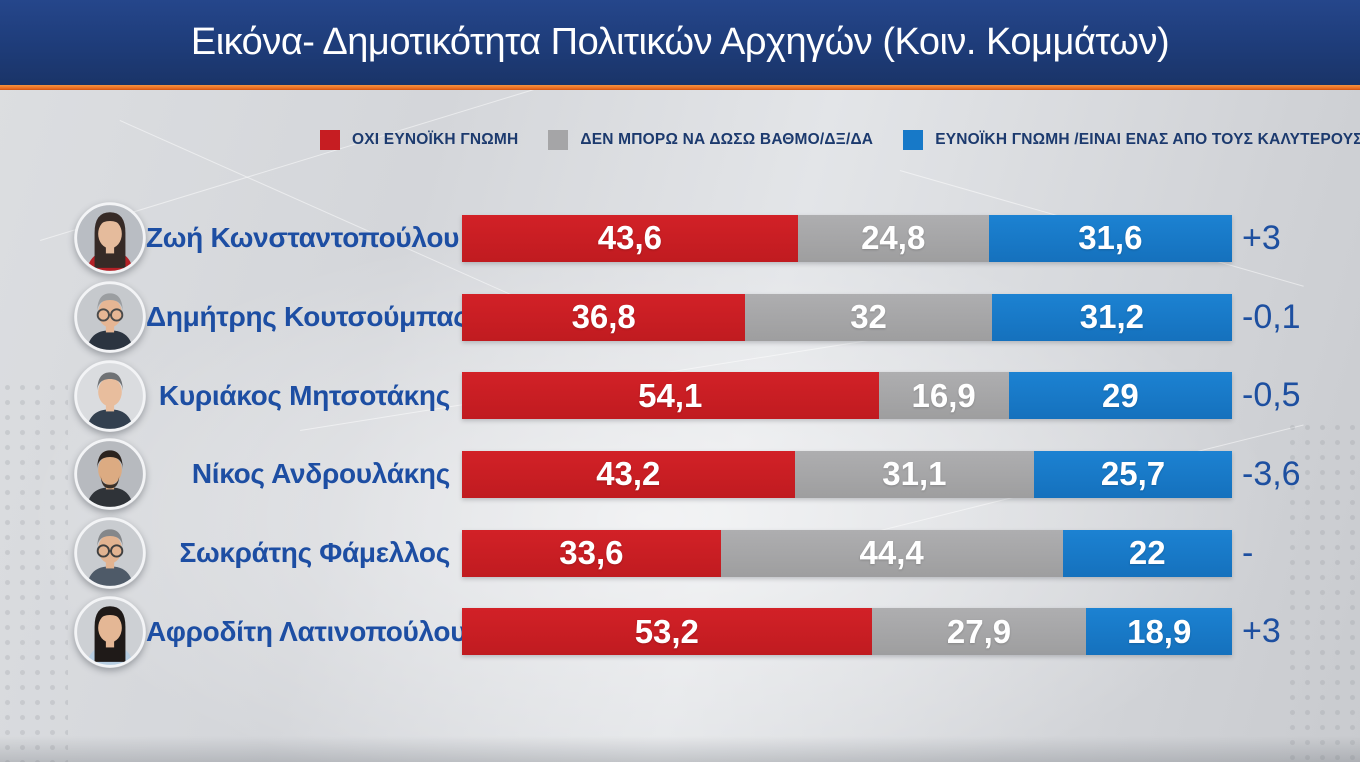  I want to click on bar-segment-favorable: 25,7, so click(1133, 474).